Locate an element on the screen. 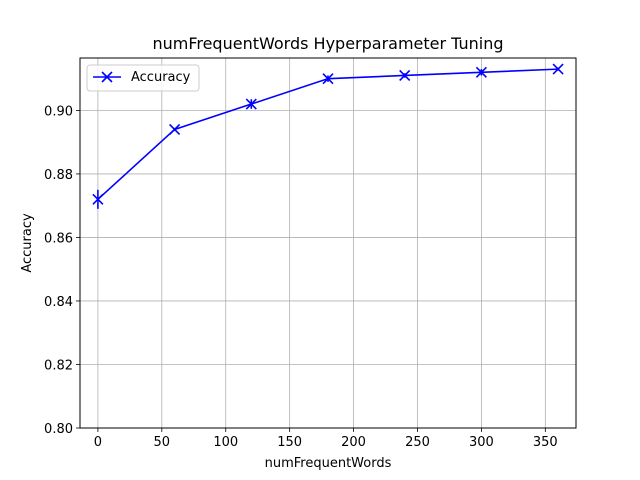  x-tick-label: 350 is located at coordinates (545, 442).